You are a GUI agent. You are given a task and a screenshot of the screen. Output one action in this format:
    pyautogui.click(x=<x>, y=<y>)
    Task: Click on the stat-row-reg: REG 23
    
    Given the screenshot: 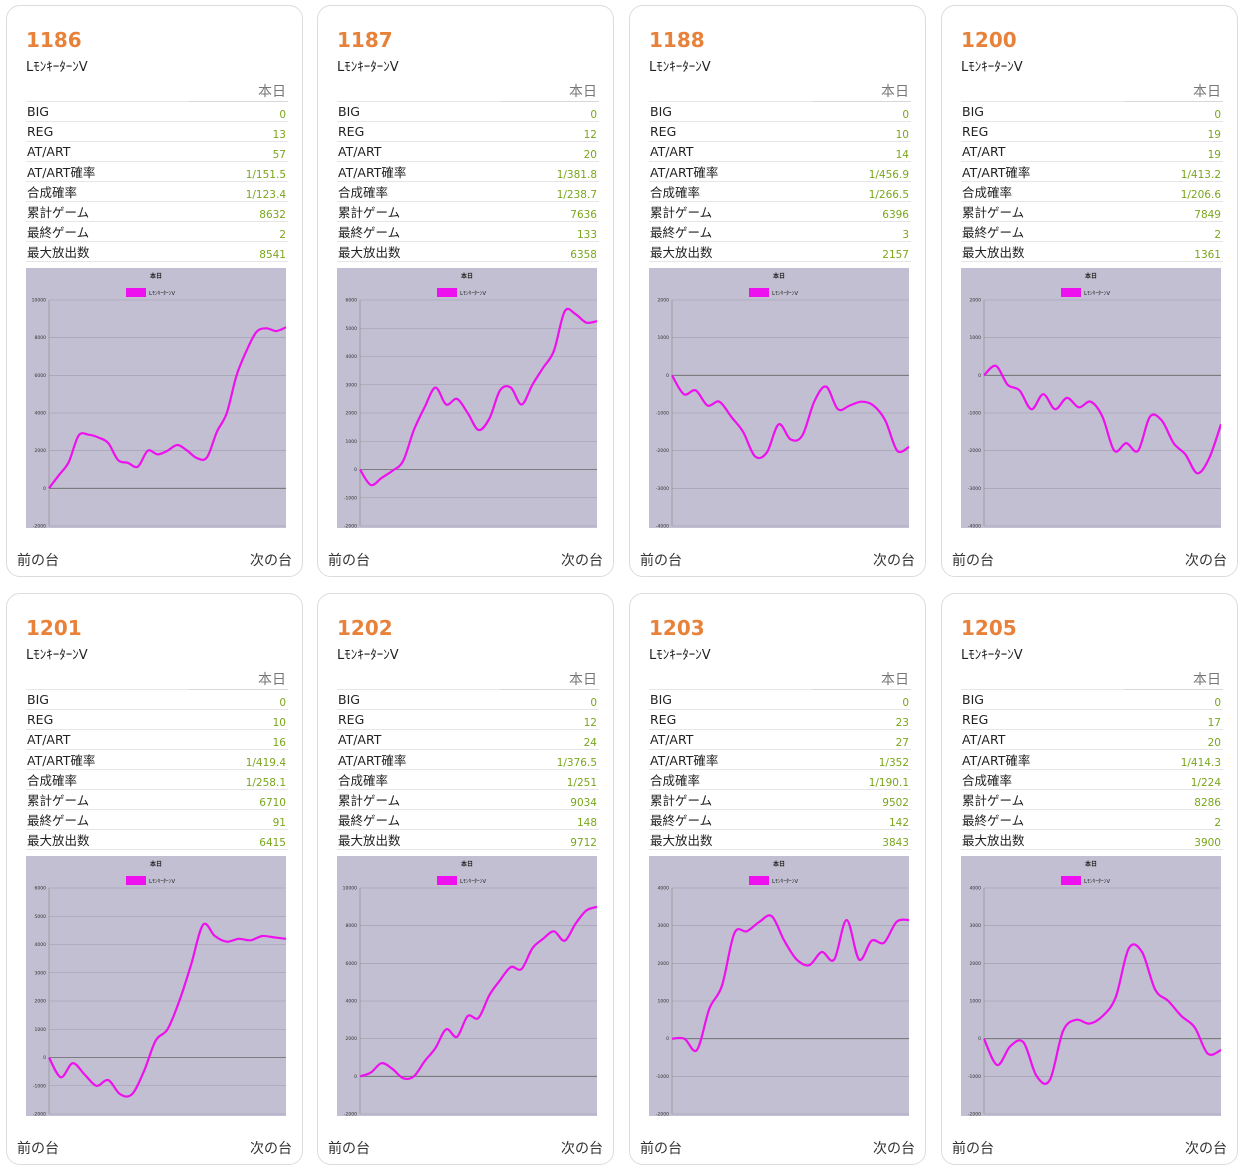 What is the action you would take?
    pyautogui.click(x=780, y=719)
    